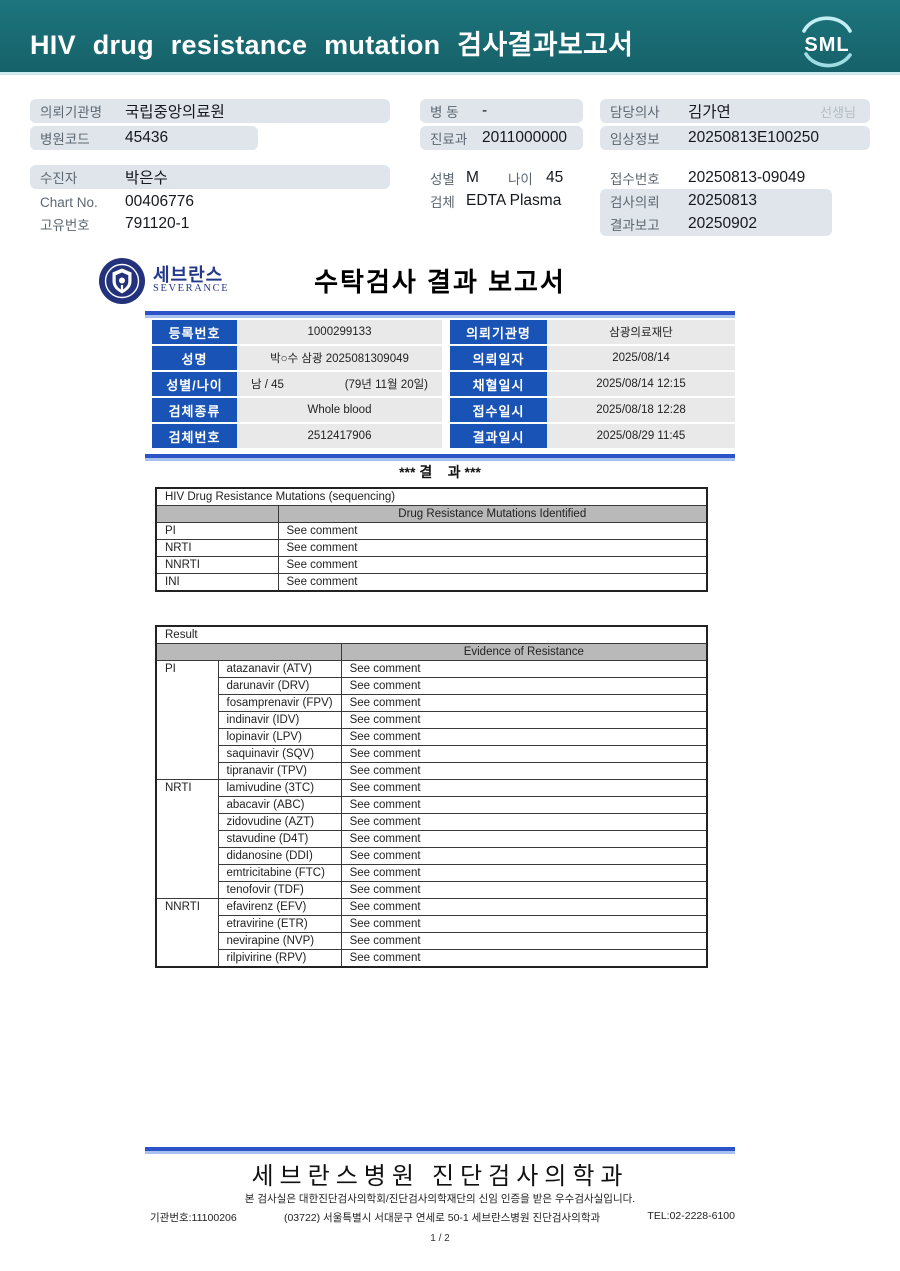 The height and width of the screenshot is (1271, 900). I want to click on field-label: 고유번호, so click(65, 225).